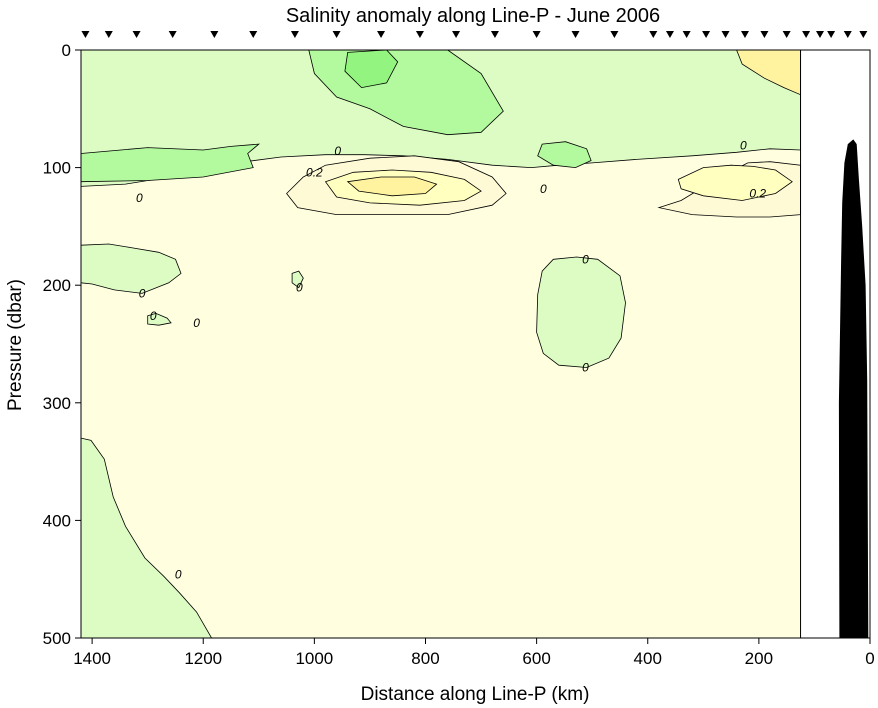 The height and width of the screenshot is (708, 878). I want to click on contour-region-left-negative-tongue, so click(131, 268).